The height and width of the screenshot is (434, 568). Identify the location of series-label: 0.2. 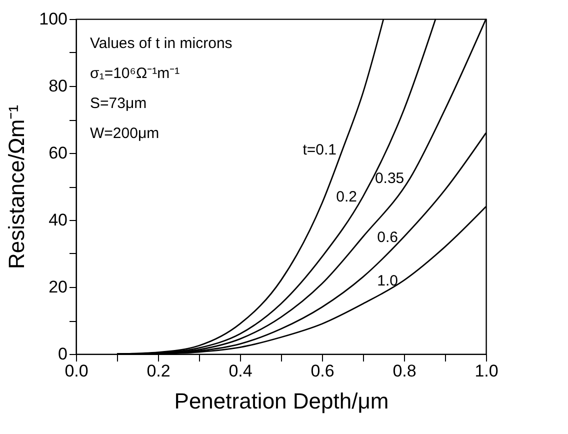
(346, 197).